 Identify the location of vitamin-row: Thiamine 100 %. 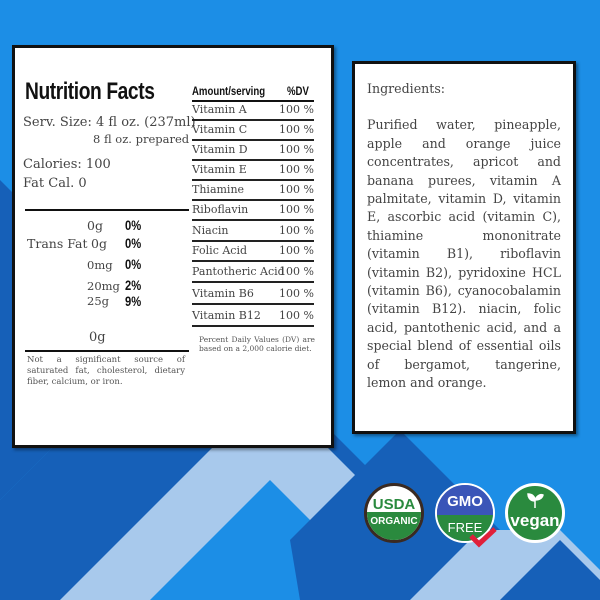
(253, 191).